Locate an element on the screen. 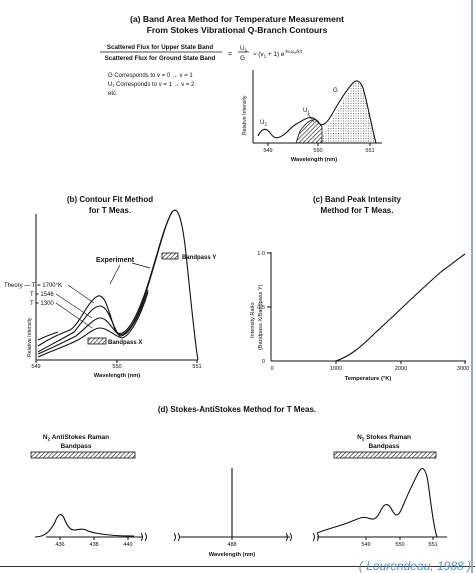  panel-d-tick-440: 440 is located at coordinates (127, 545).